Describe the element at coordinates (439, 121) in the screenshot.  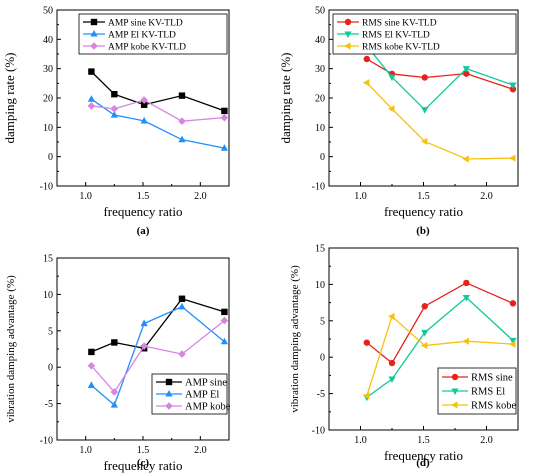
I see `series-rms-kobe-kv-tld` at that location.